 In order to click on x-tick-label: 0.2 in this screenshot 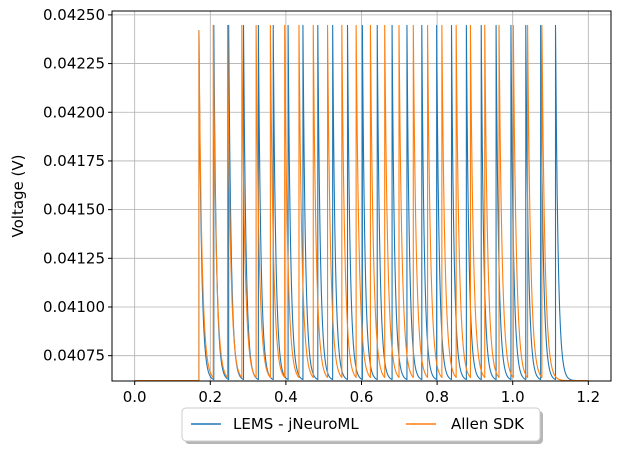, I will do `click(210, 397)`.